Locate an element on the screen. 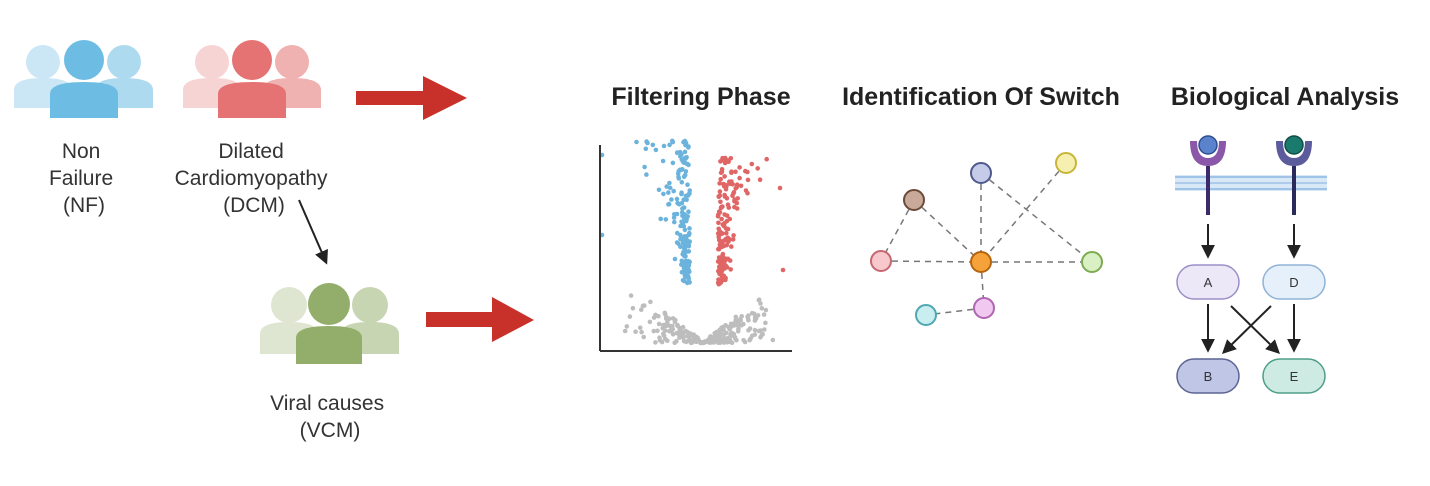 Image resolution: width=1430 pixels, height=486 pixels. pathway-node-a-label: A is located at coordinates (1208, 282).